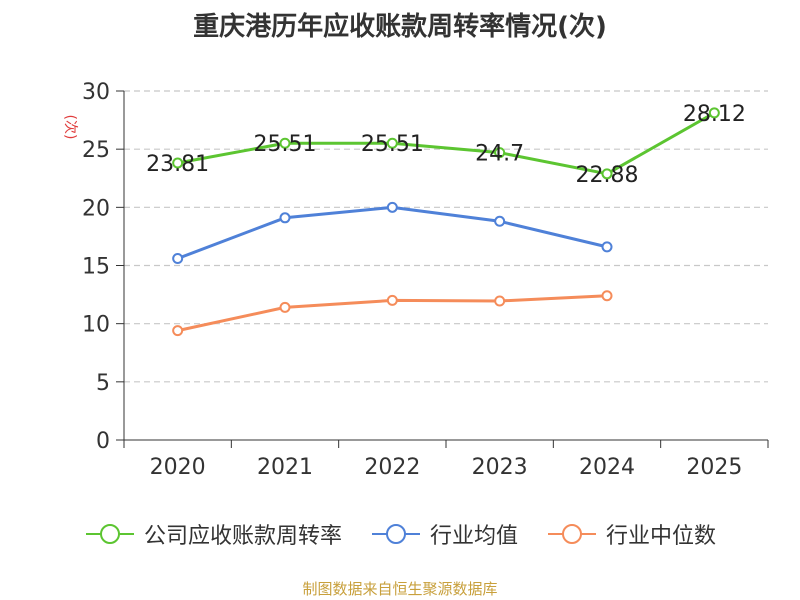 This screenshot has height=600, width=800. I want to click on legend-label-company: 公司应收账款周转率, so click(242, 536).